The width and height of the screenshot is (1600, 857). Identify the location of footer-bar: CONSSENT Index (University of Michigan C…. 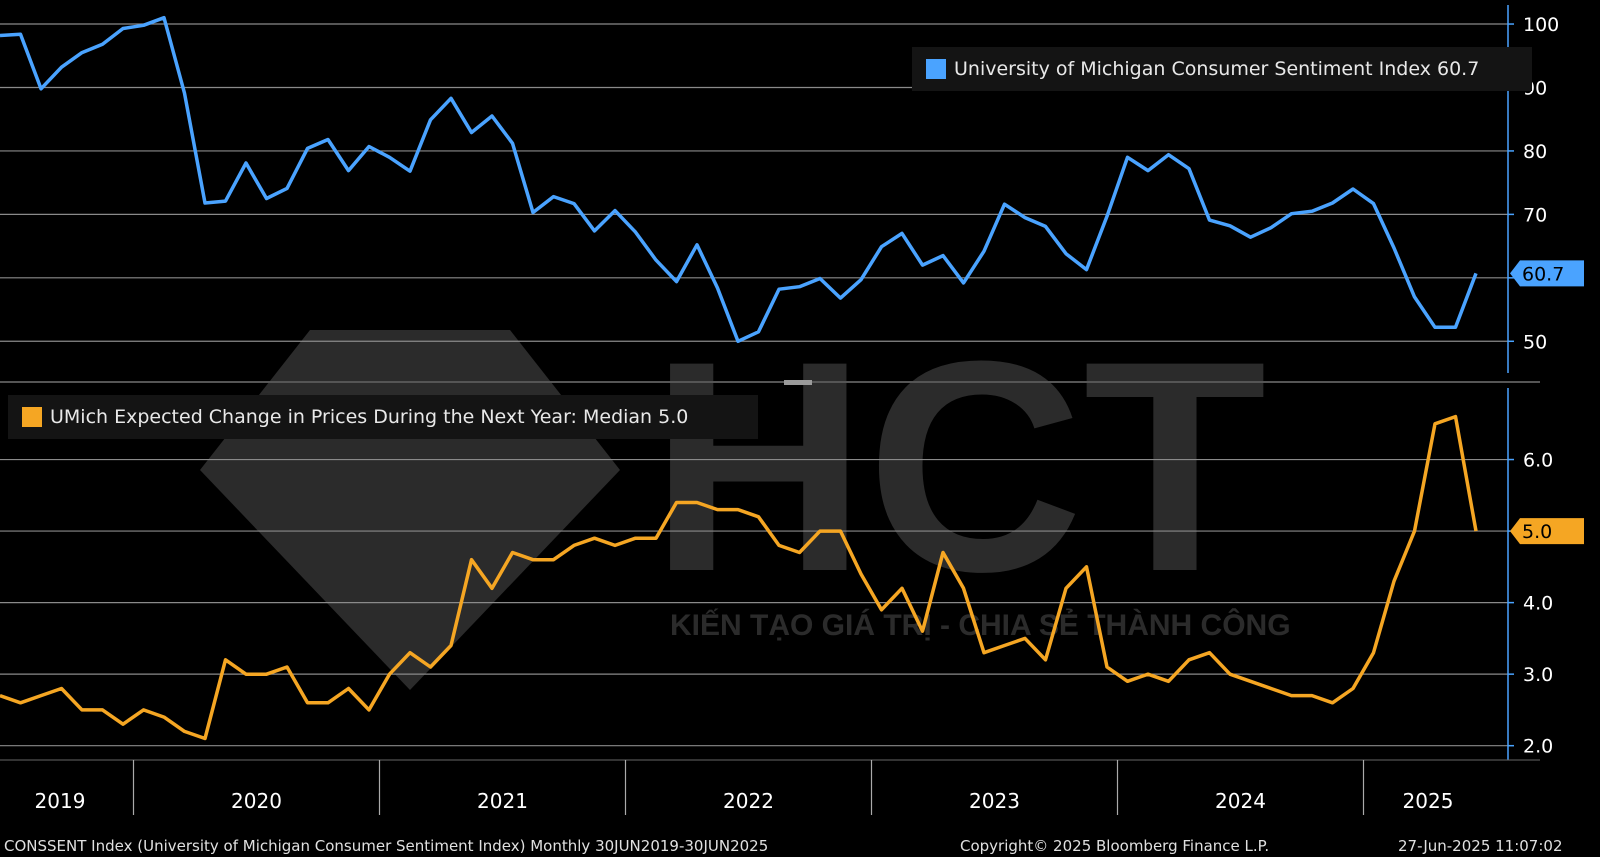
(800, 846).